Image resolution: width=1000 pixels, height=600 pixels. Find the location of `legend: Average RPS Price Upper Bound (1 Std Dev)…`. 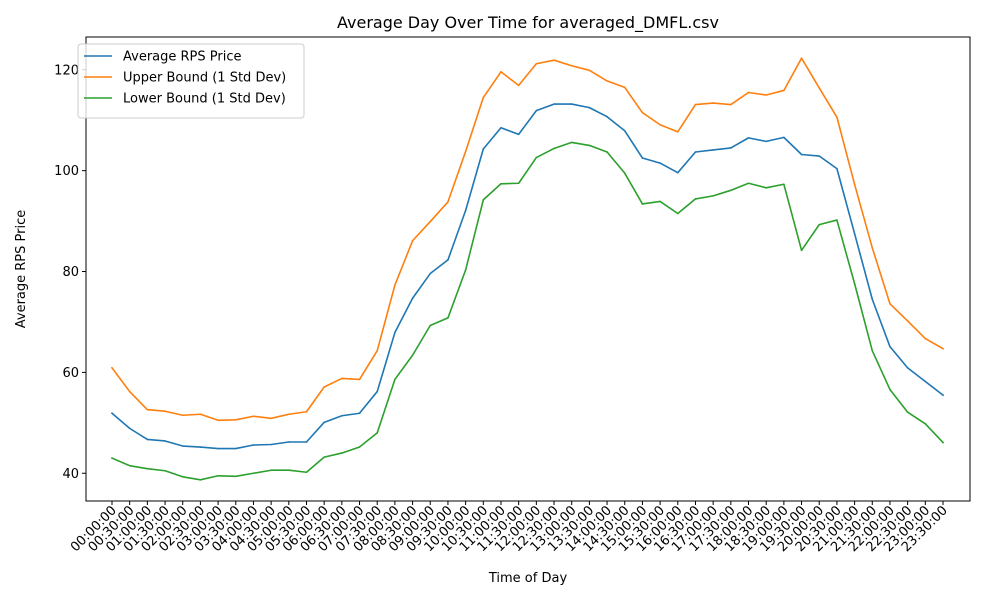

legend: Average RPS Price Upper Bound (1 Std Dev)… is located at coordinates (191, 81).